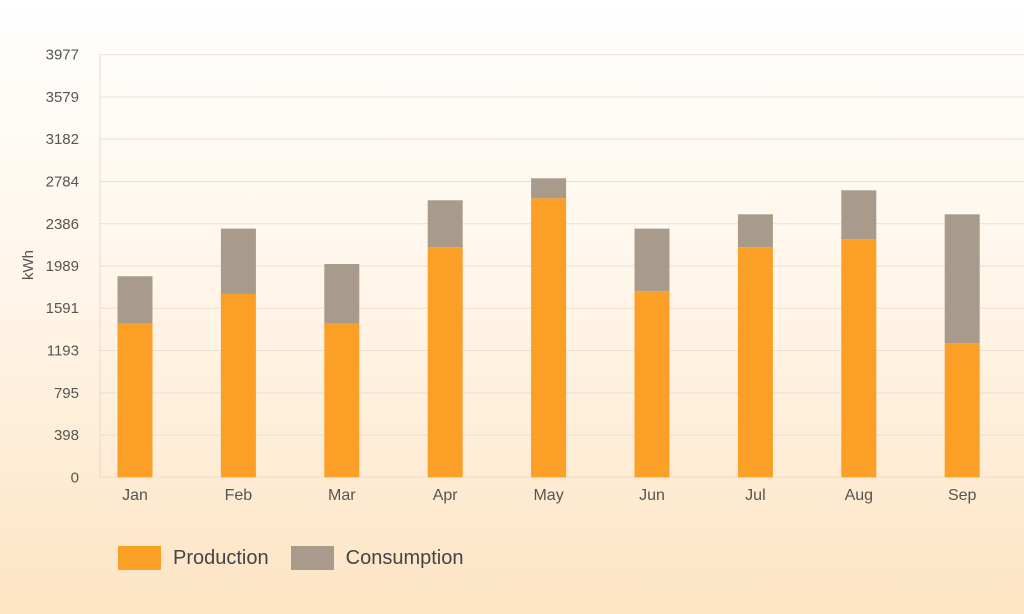 This screenshot has width=1024, height=614. Describe the element at coordinates (135, 495) in the screenshot. I see `x-tick-label: Jan` at that location.